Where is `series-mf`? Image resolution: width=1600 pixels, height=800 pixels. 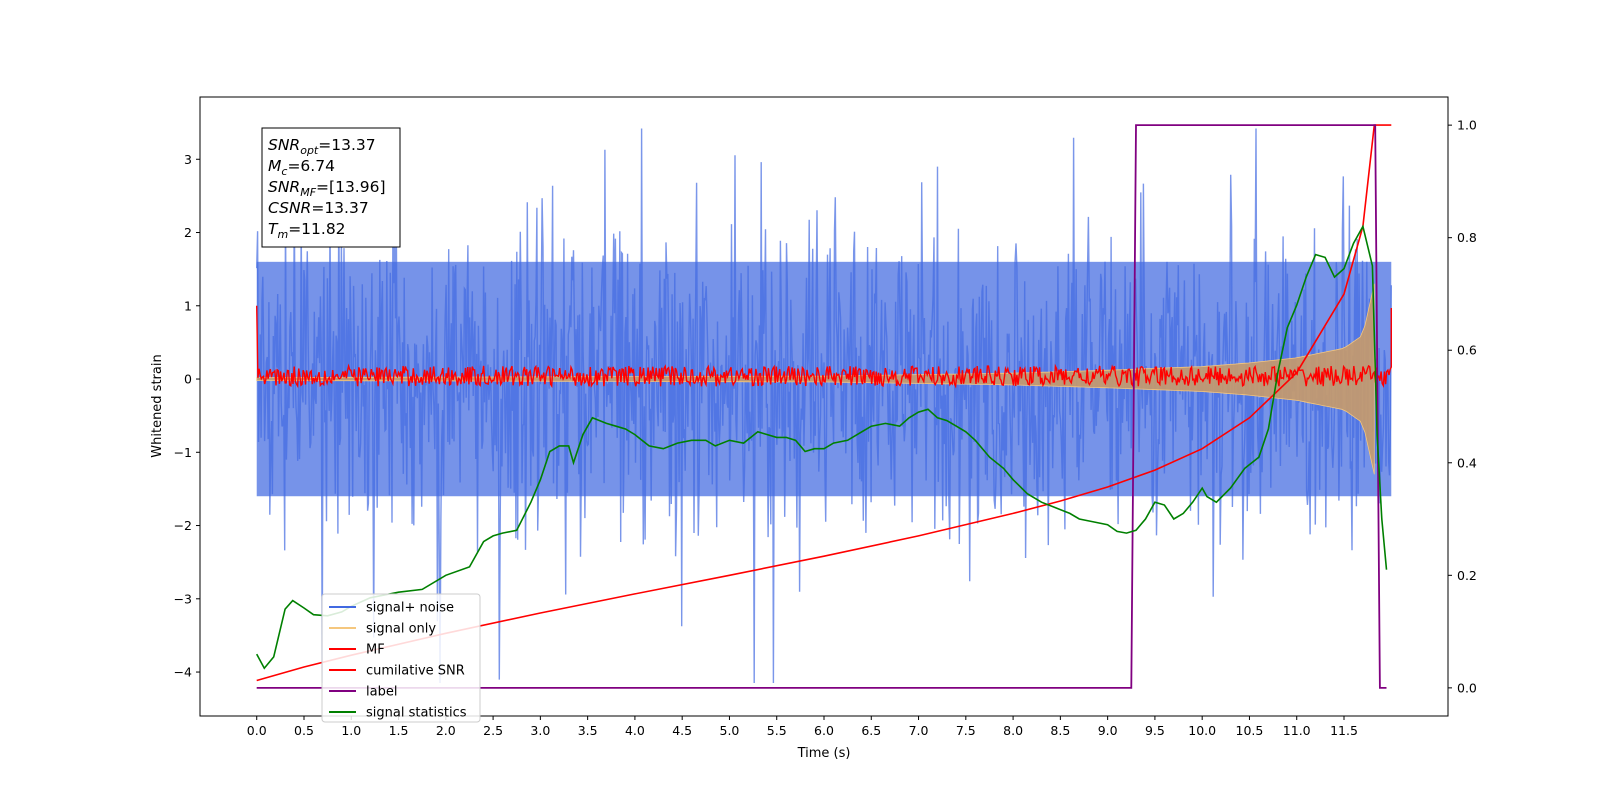
series-mf is located at coordinates (824, 347).